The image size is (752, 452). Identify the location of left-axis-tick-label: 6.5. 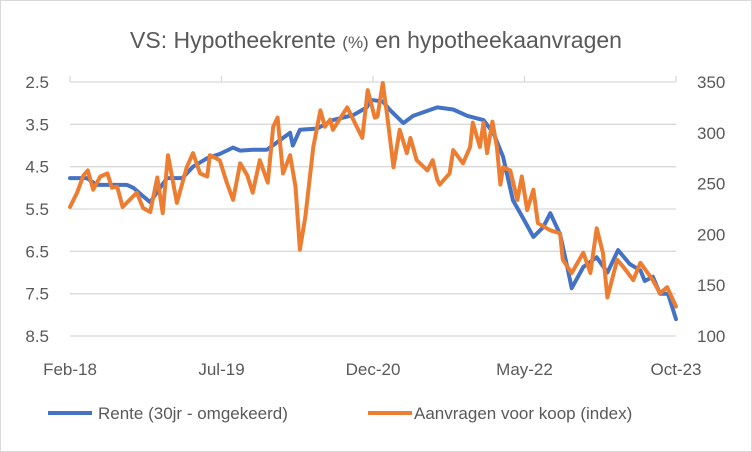
(37, 251).